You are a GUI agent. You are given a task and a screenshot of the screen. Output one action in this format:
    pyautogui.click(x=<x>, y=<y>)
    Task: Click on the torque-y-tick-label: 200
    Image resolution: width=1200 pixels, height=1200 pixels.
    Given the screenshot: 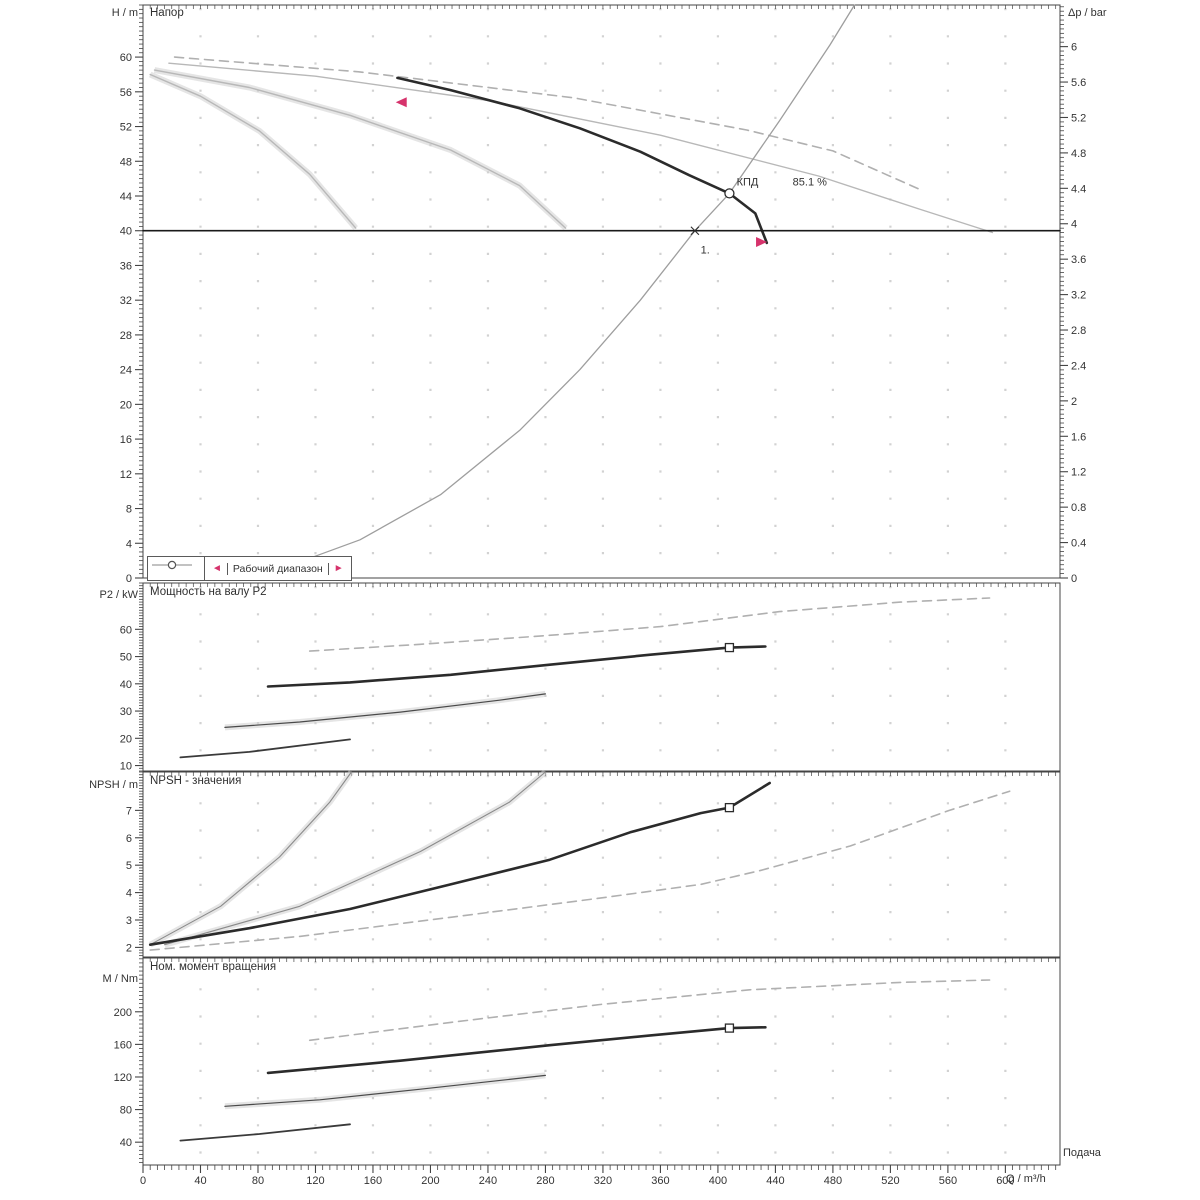 What is the action you would take?
    pyautogui.click(x=123, y=1013)
    